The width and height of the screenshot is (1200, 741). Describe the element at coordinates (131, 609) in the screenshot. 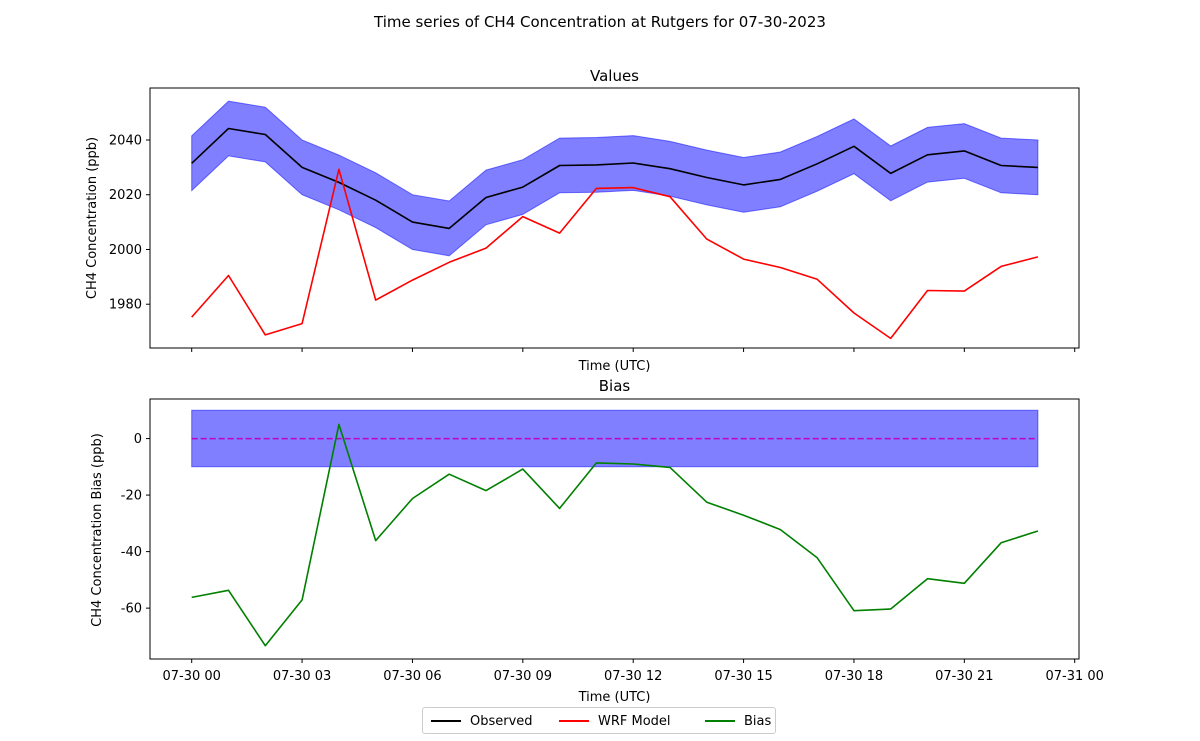

I see `bias-ytick-label: -60` at that location.